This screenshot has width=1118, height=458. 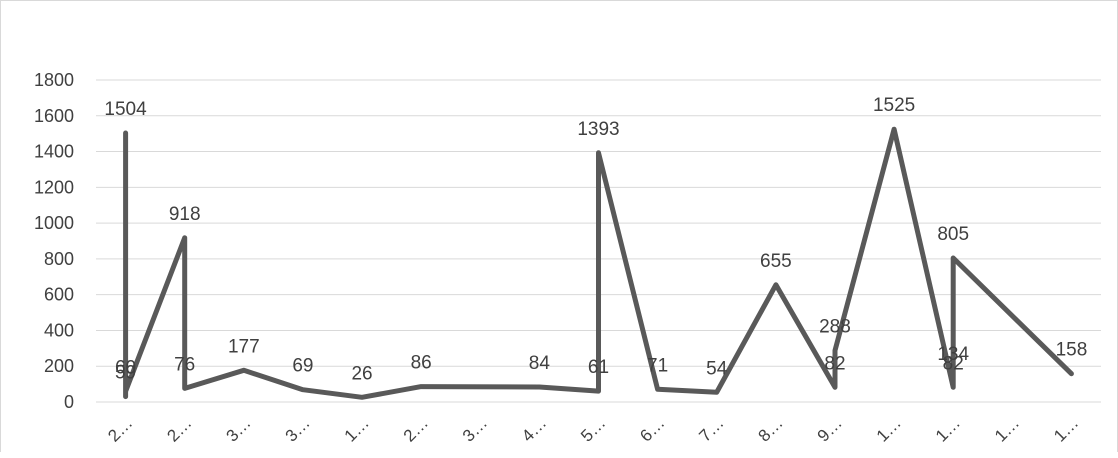 I want to click on data-label: 76, so click(x=184, y=364).